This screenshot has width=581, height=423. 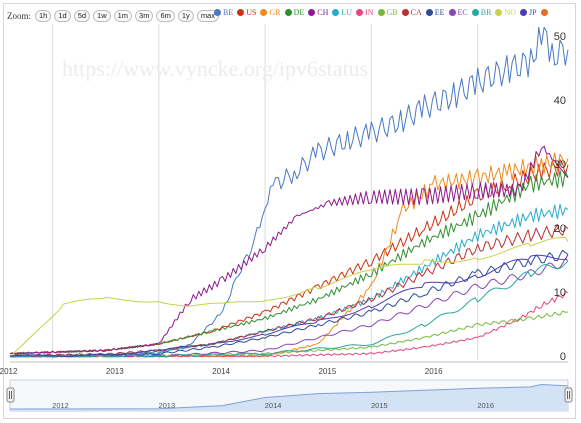 I want to click on zoom-1w-button: 1w, so click(x=102, y=16).